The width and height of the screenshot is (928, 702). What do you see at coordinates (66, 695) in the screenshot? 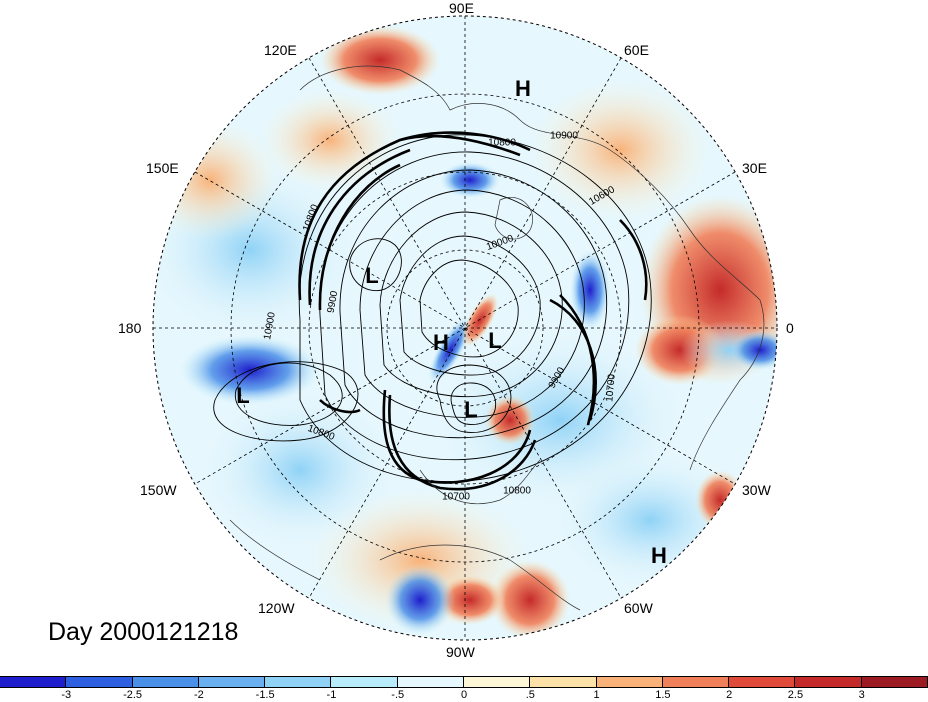
I see `colorbar-tick-label: -3` at bounding box center [66, 695].